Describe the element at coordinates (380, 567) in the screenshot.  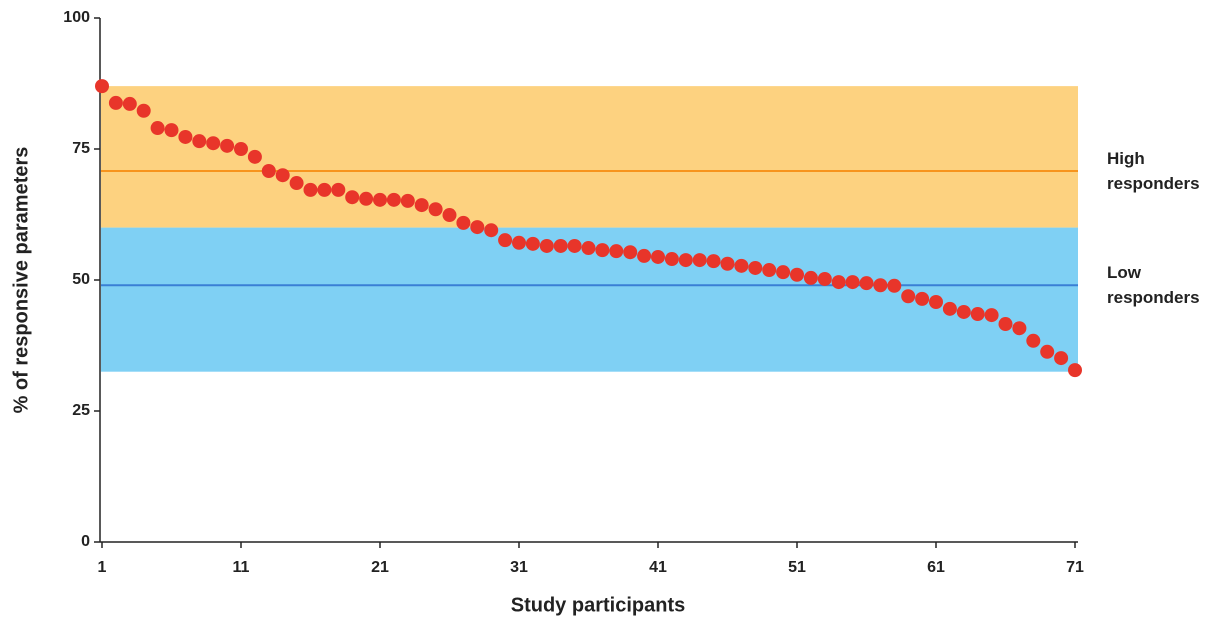
I see `x-tick-label: 21` at that location.